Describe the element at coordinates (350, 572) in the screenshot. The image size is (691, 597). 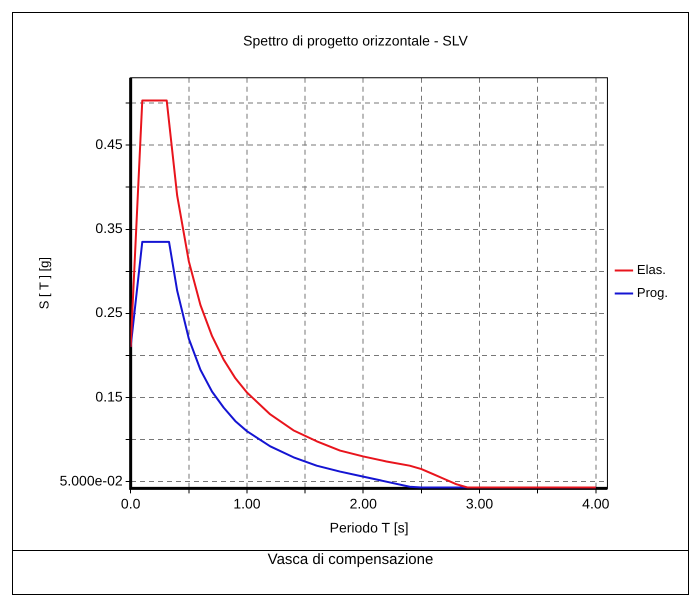
I see `text: Vasca di compensazione` at that location.